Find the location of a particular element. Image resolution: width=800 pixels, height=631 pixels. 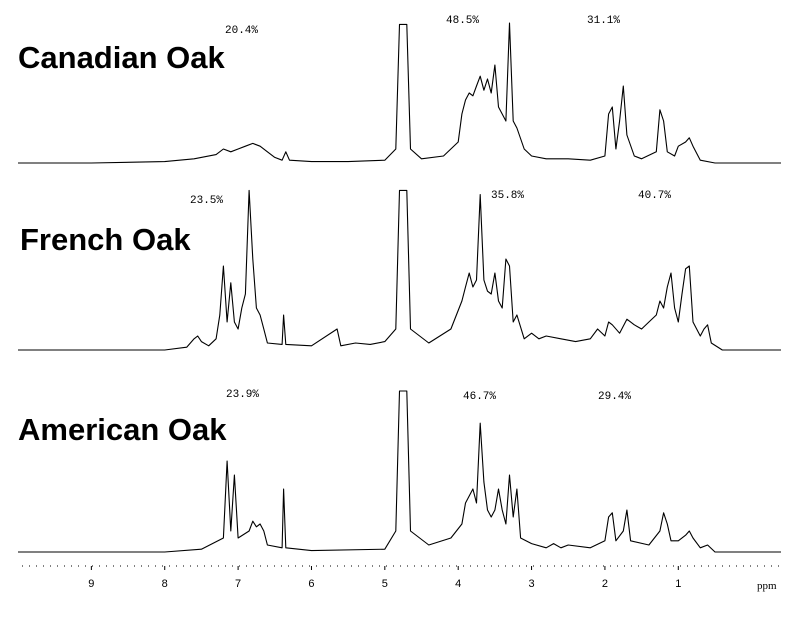

panel-title: French Oak is located at coordinates (105, 239).